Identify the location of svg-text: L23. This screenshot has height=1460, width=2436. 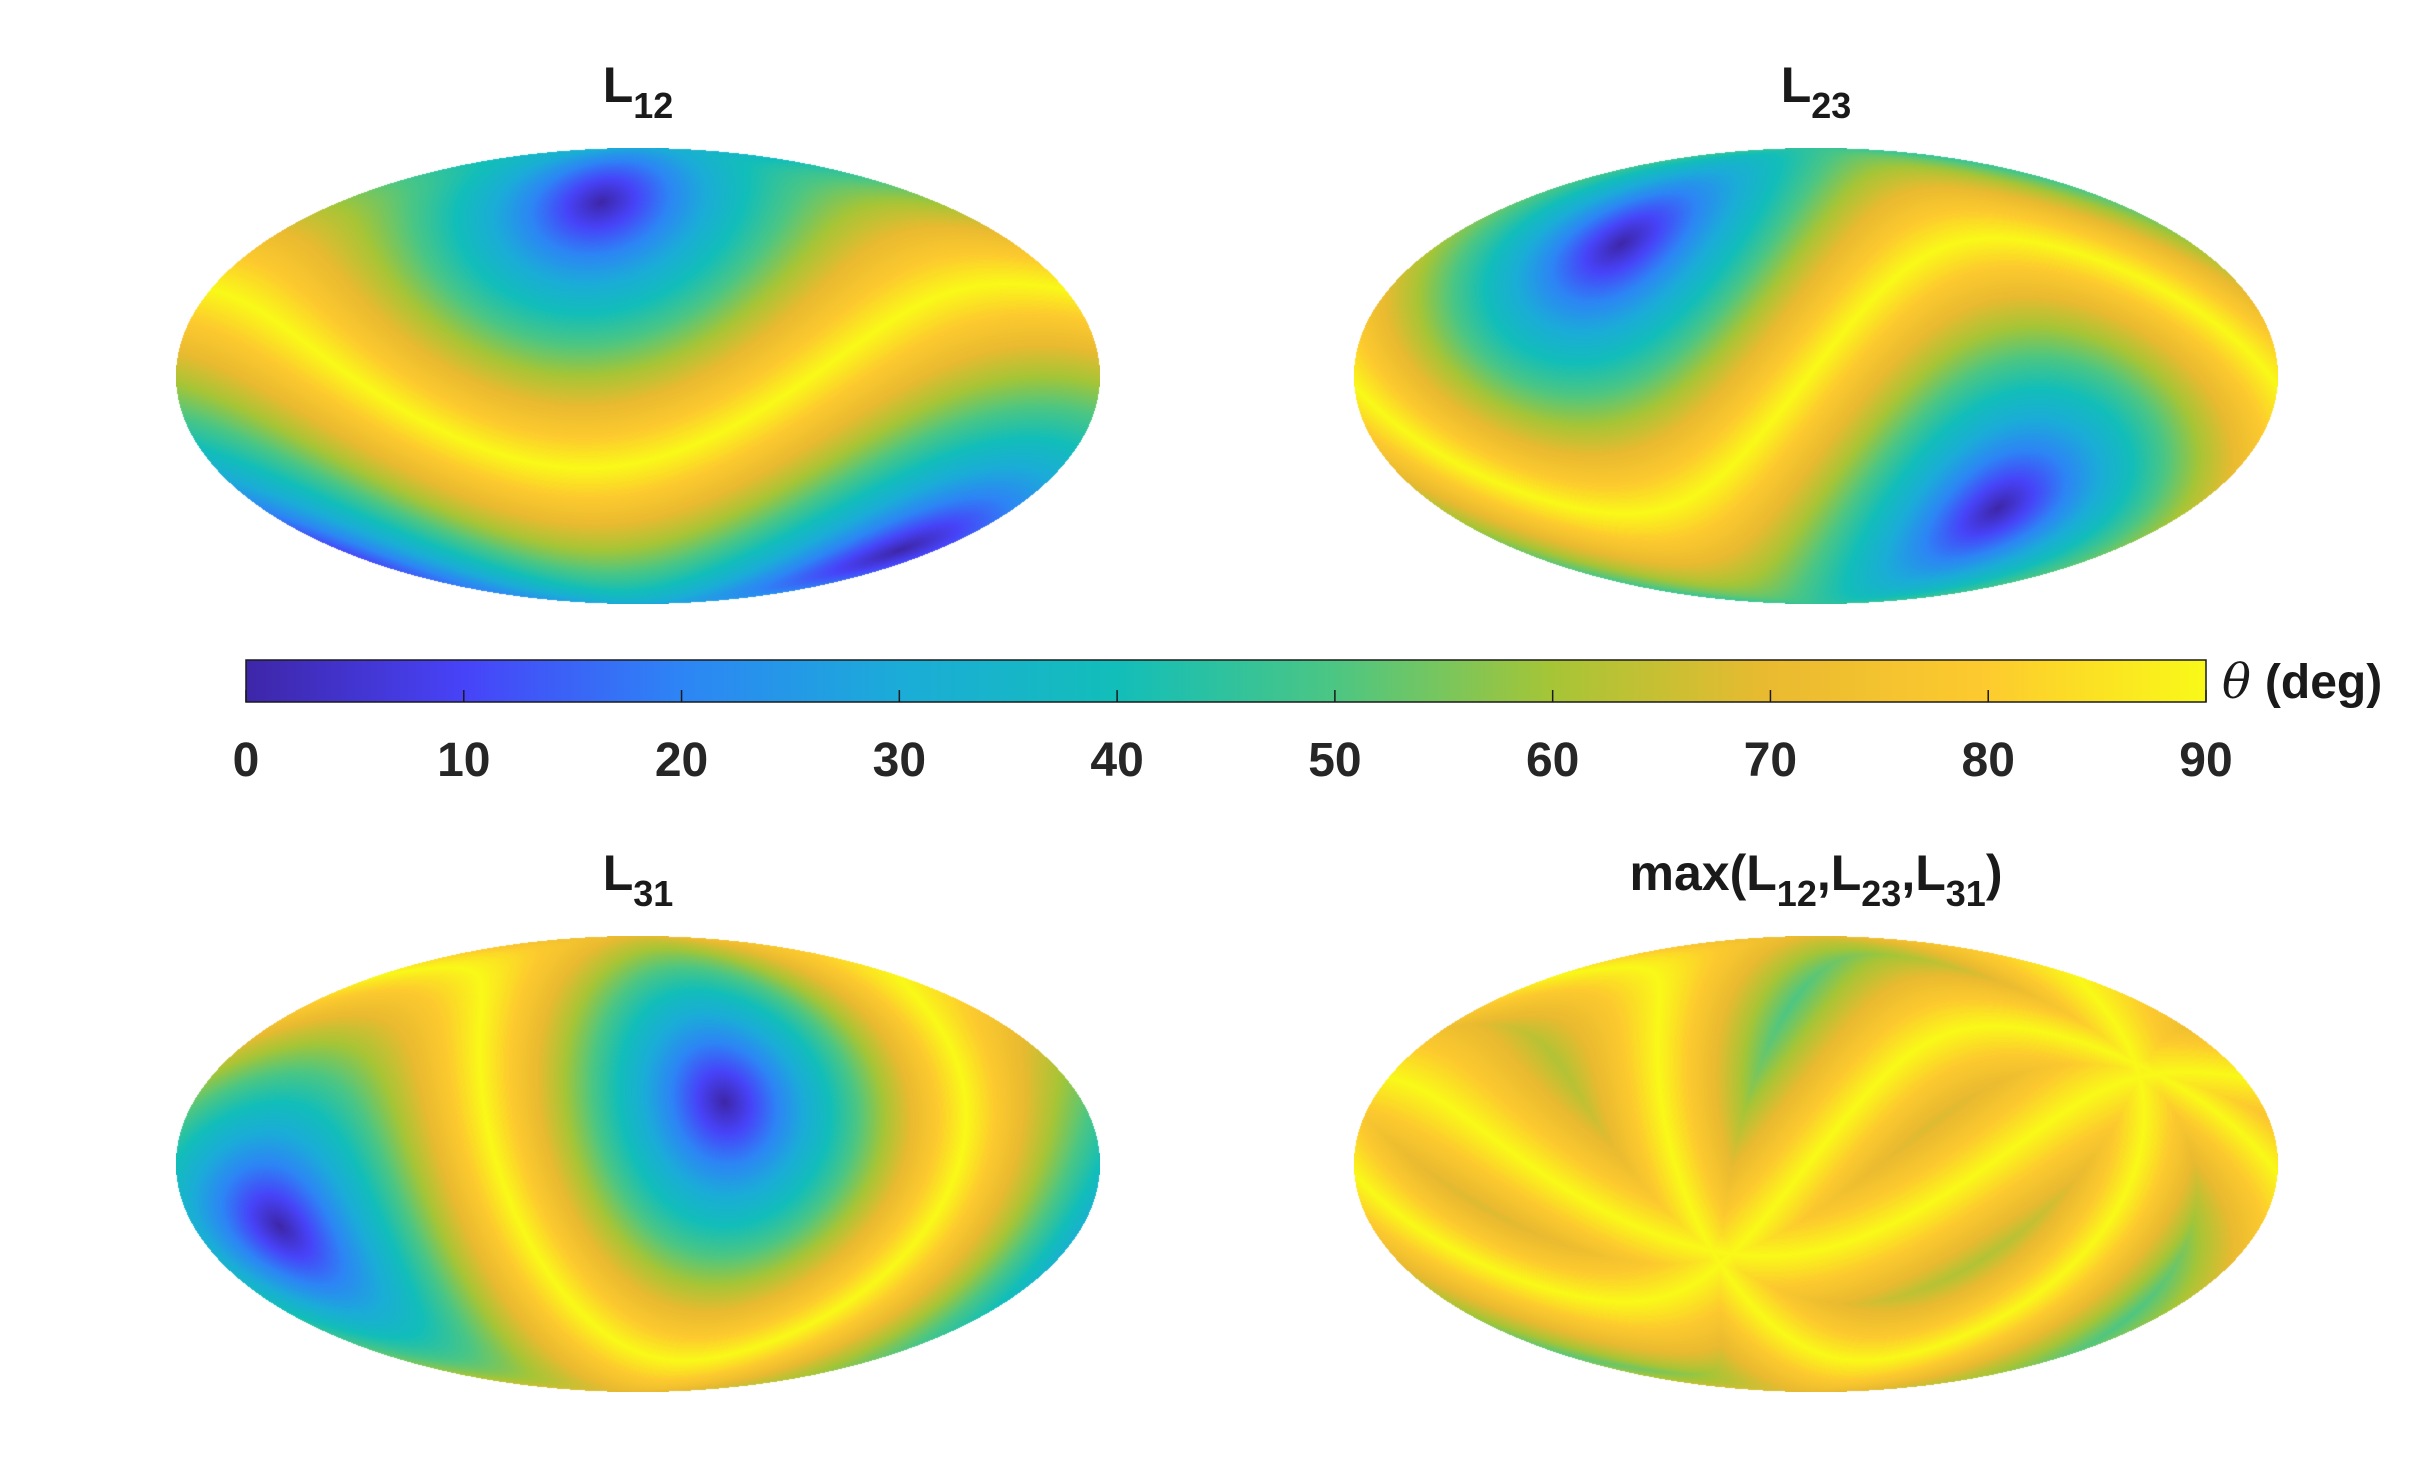
(1816, 91).